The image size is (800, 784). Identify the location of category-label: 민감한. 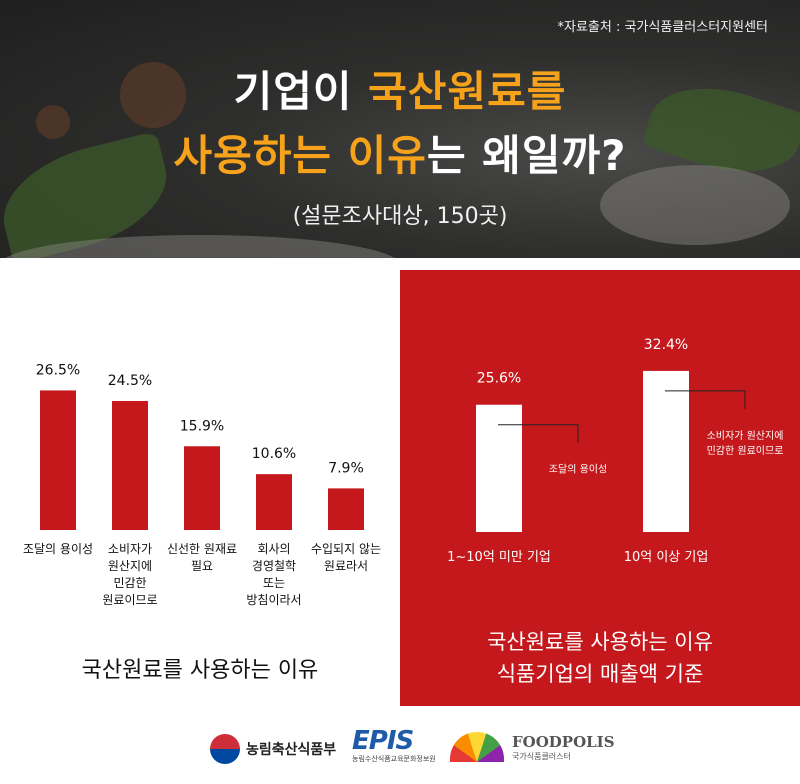
(129, 583).